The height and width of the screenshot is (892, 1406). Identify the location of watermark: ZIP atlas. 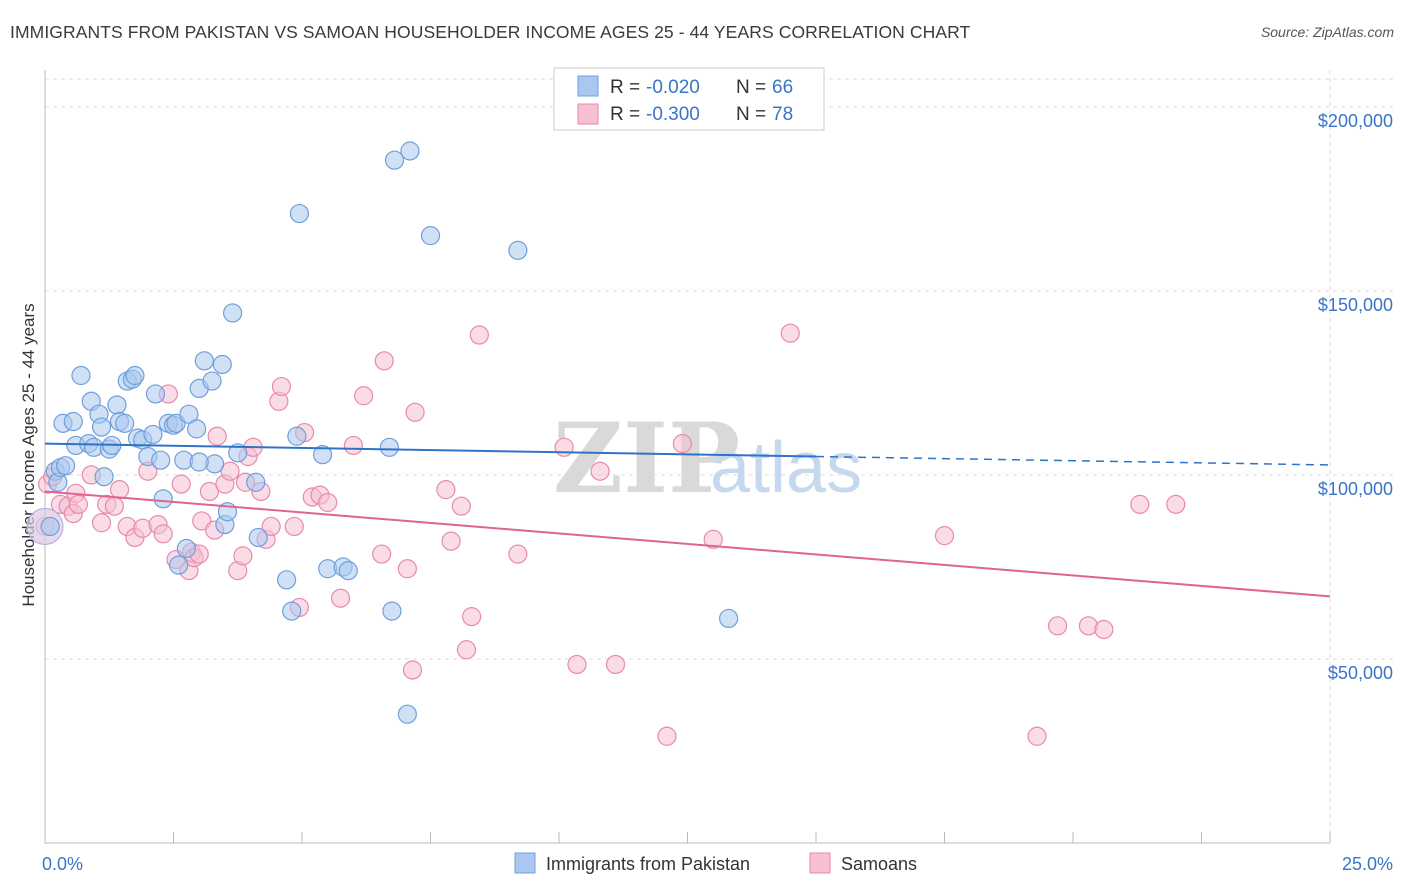
(707, 458).